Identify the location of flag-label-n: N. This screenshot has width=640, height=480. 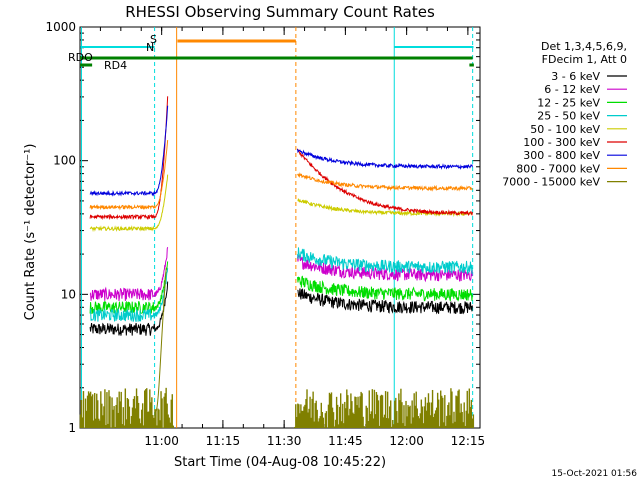
(150, 47).